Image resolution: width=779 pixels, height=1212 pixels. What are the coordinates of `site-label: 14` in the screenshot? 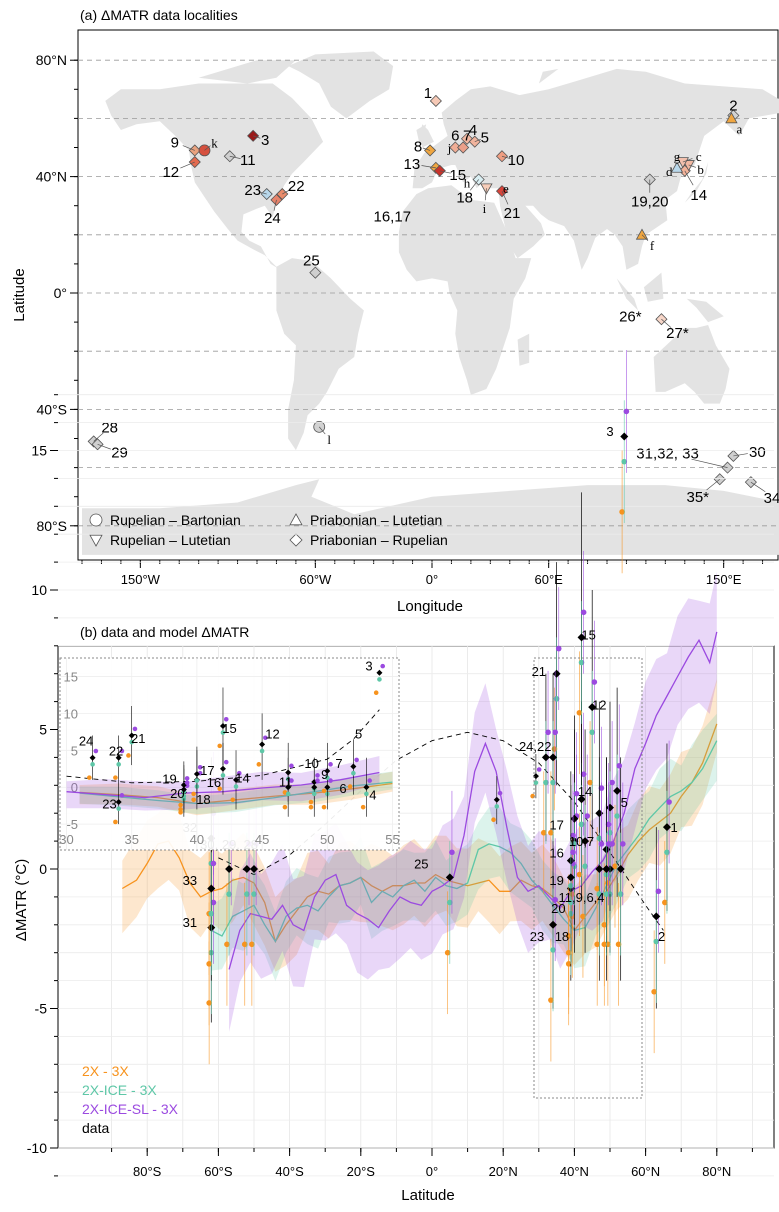 It's located at (698, 195).